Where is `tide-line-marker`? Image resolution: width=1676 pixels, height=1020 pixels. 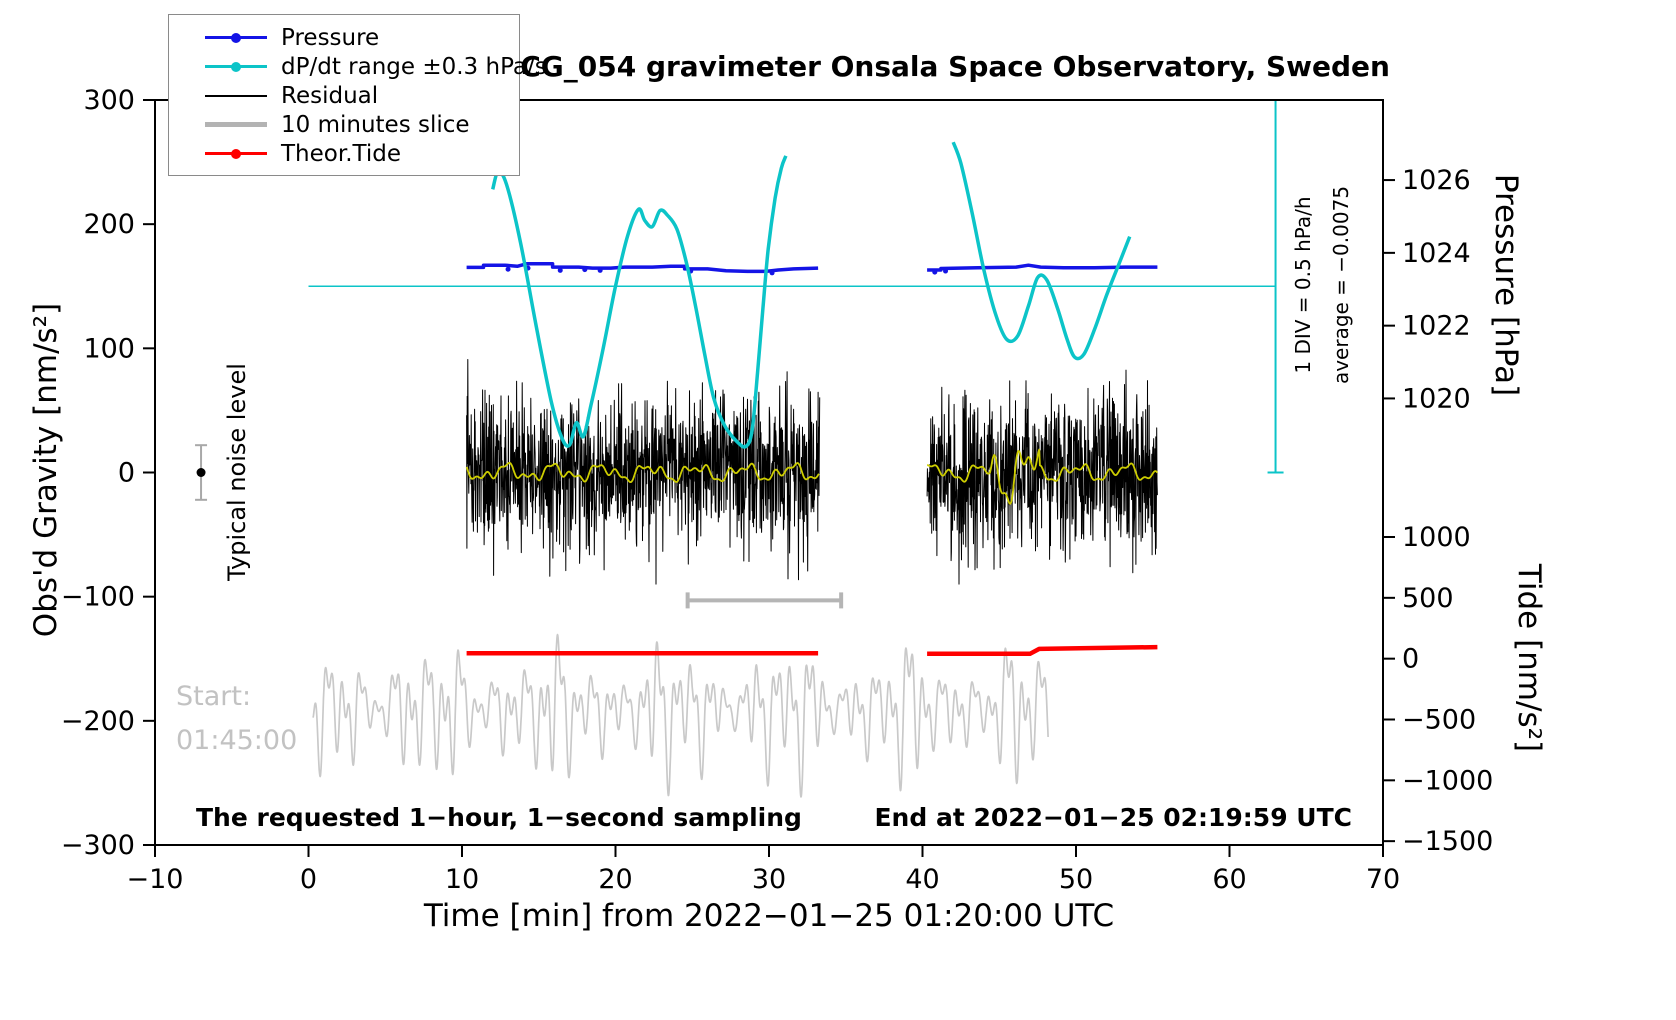 tide-line-marker is located at coordinates (236, 153).